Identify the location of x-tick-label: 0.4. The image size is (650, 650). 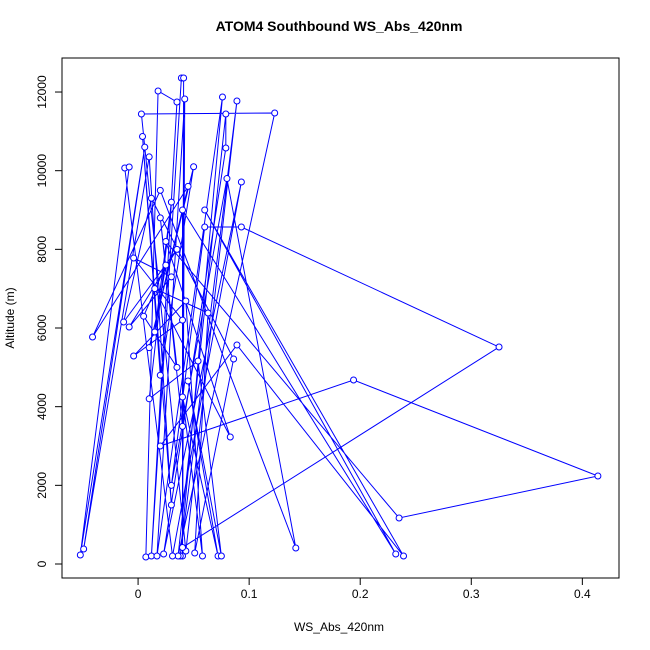
(582, 594).